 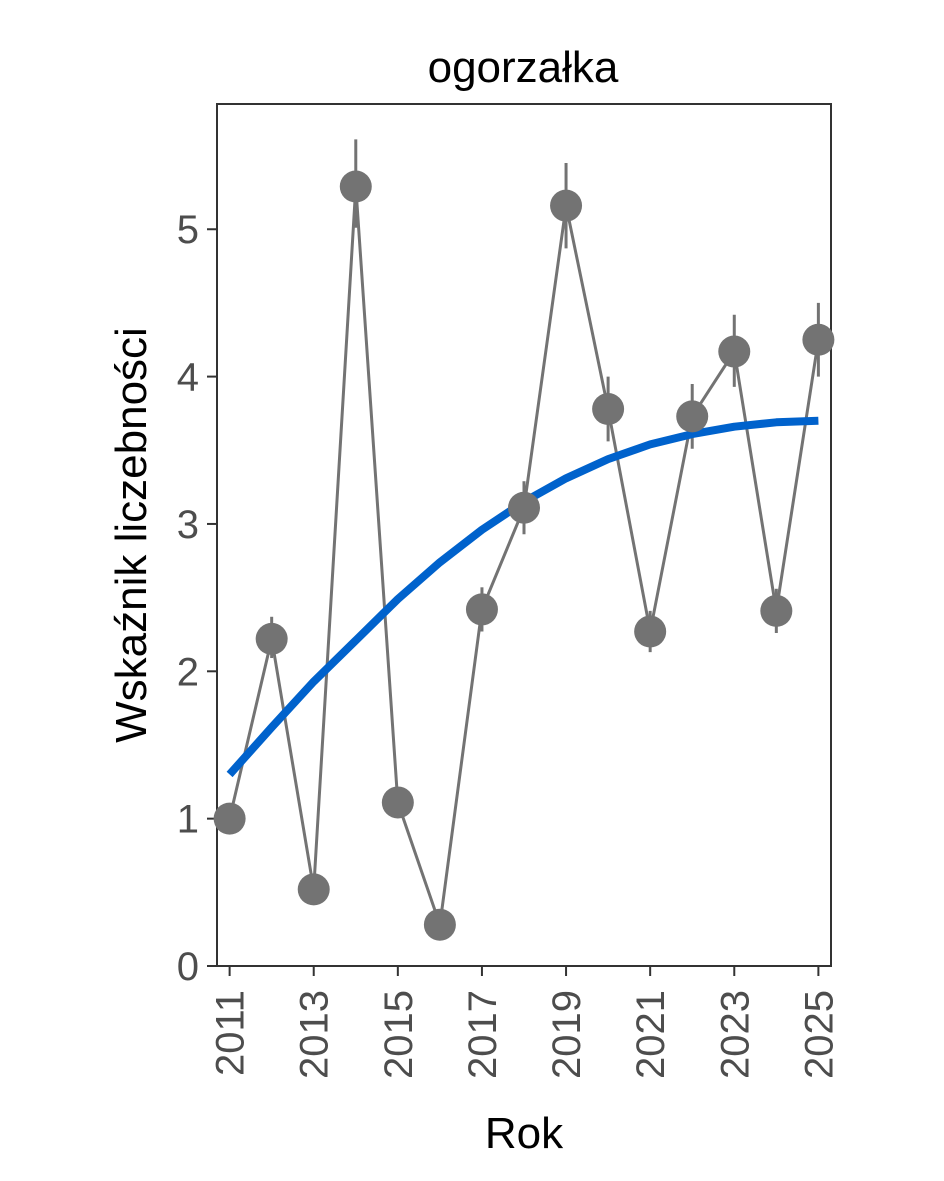 What do you see at coordinates (735, 1034) in the screenshot?
I see `x-tick-label: 2023` at bounding box center [735, 1034].